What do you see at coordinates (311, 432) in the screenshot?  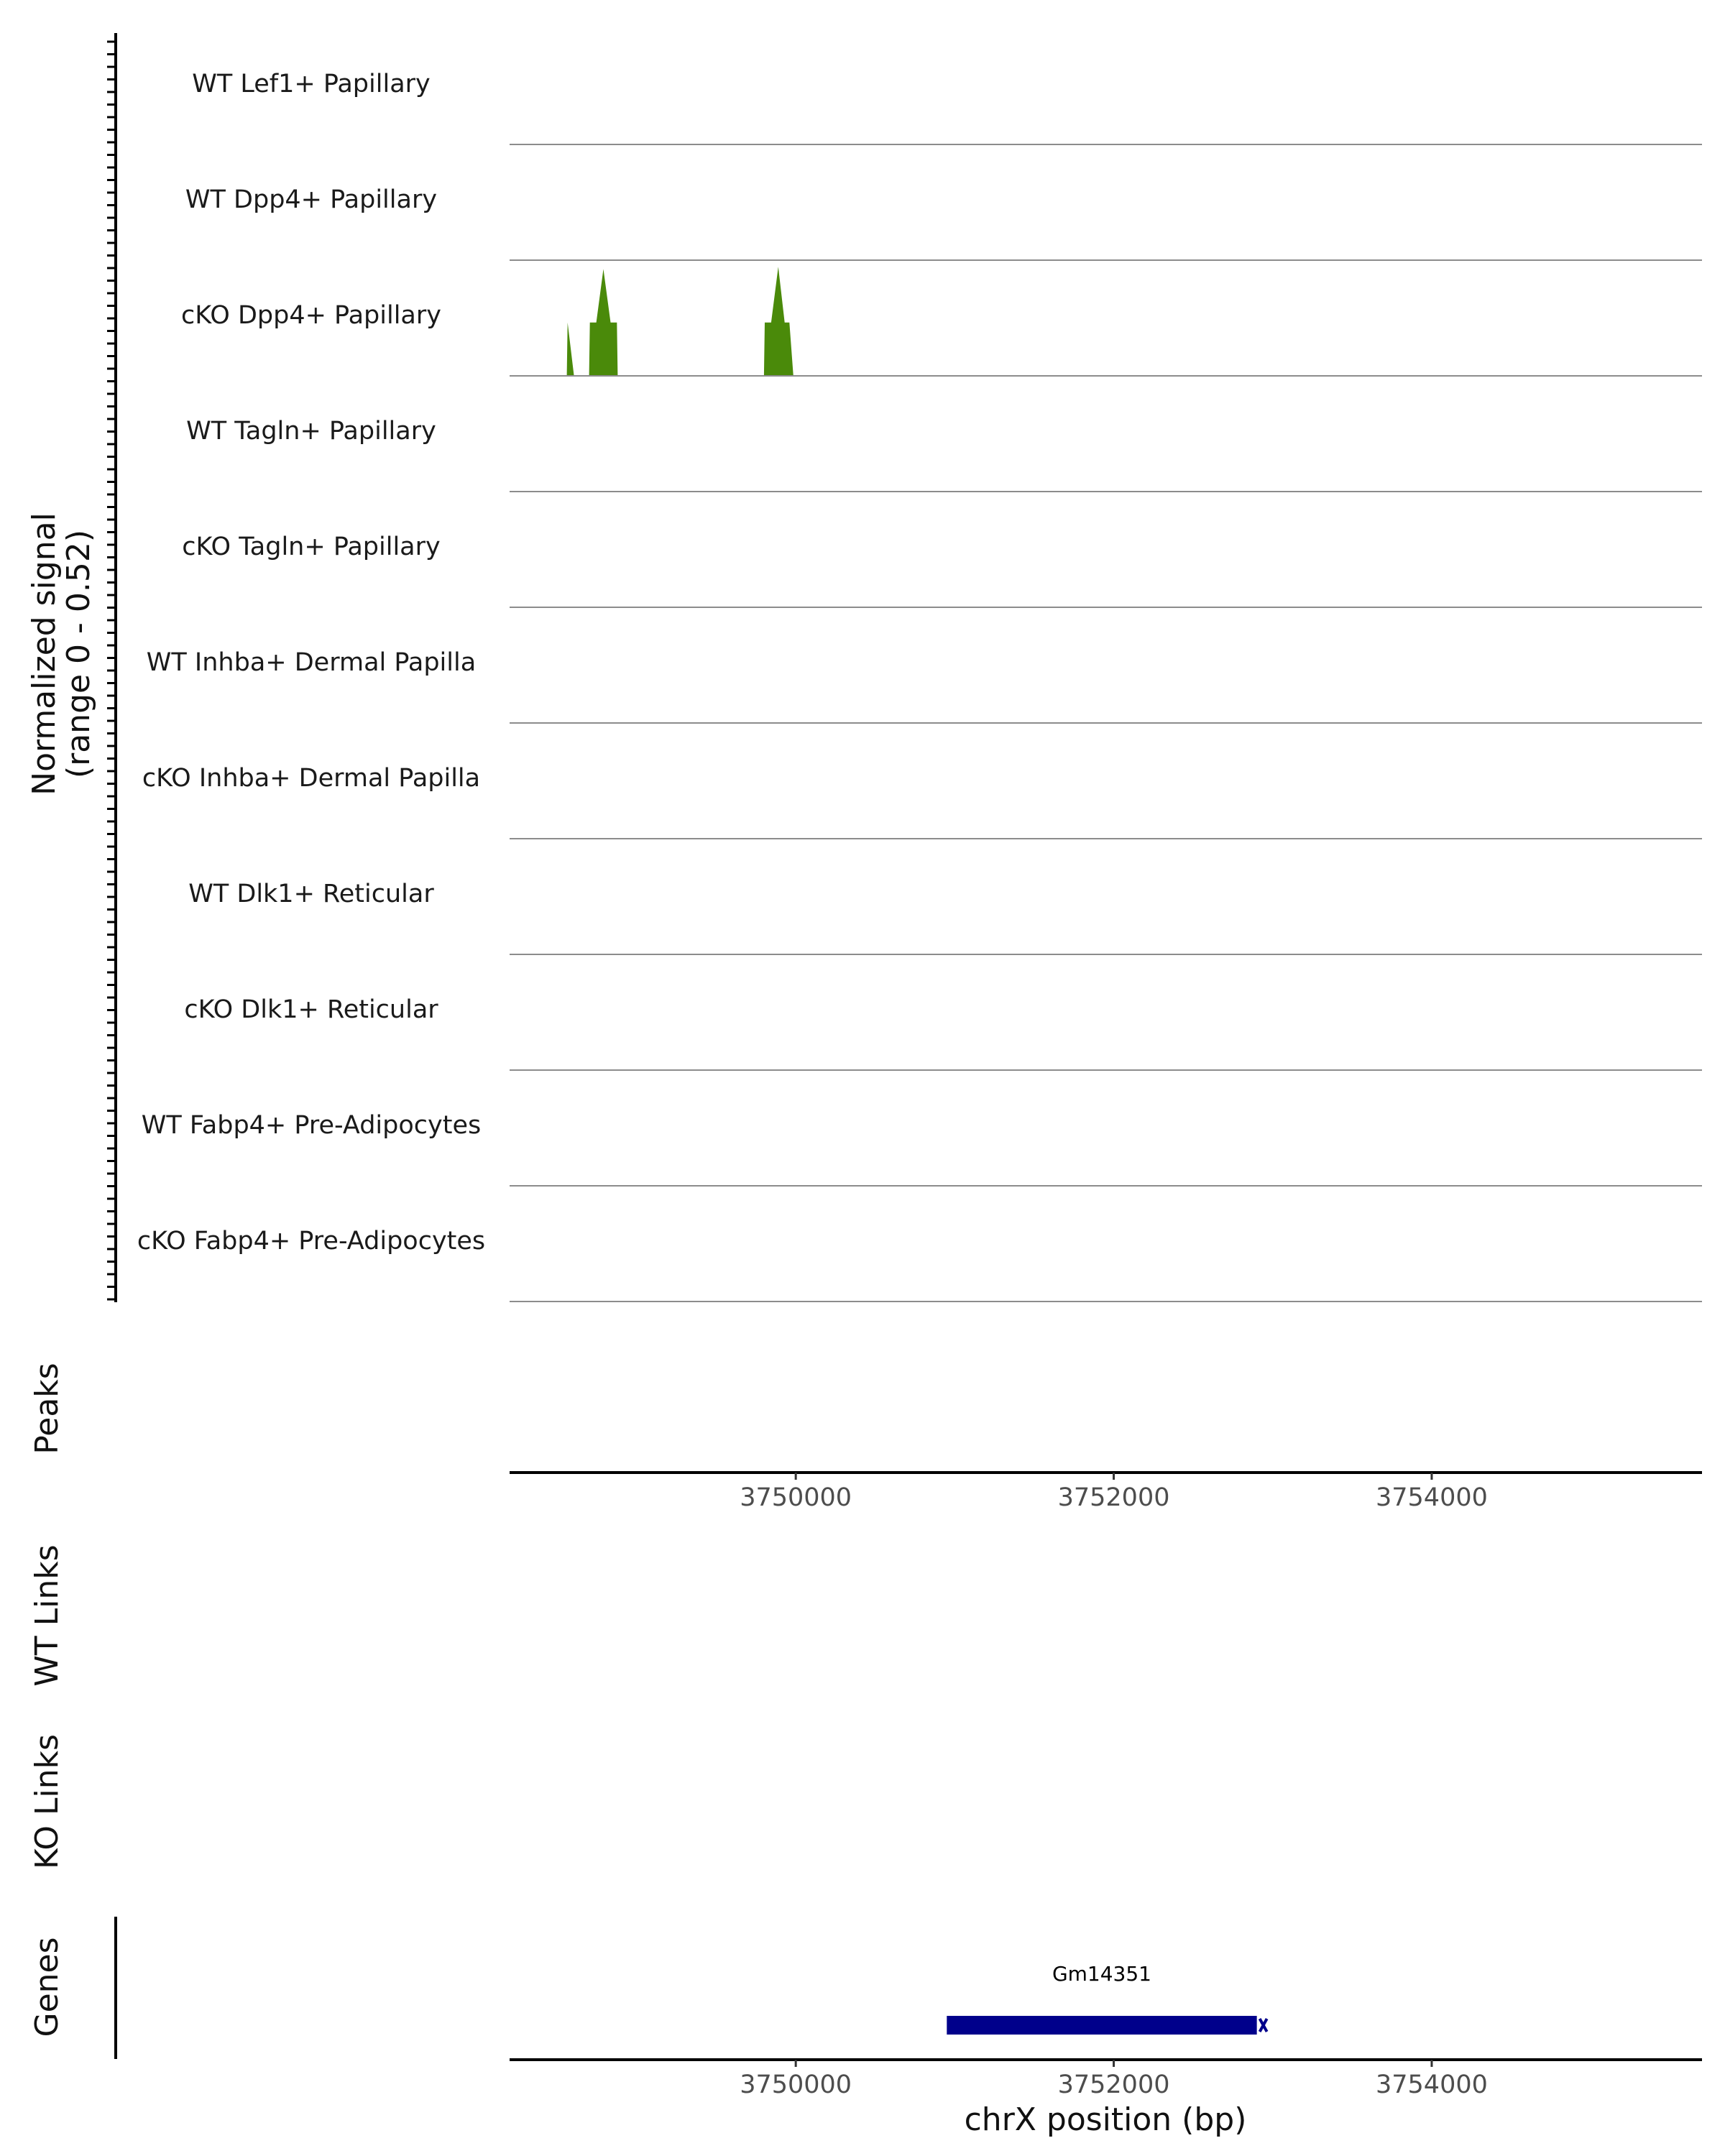 I see `track-label: WT Tagln+ Papillary` at bounding box center [311, 432].